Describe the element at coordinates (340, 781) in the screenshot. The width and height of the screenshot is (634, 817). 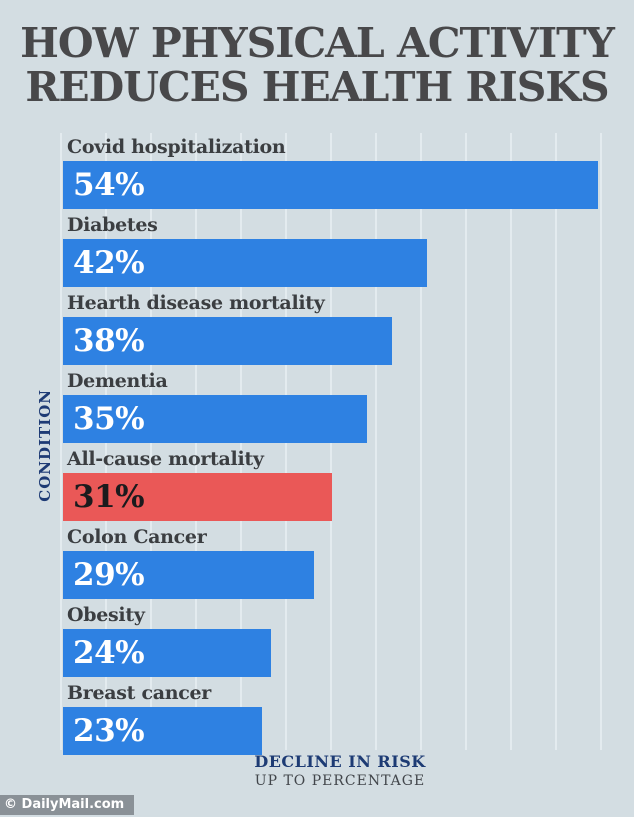
I see `x-axis-sublabel: UP TO PERCENTAGE` at that location.